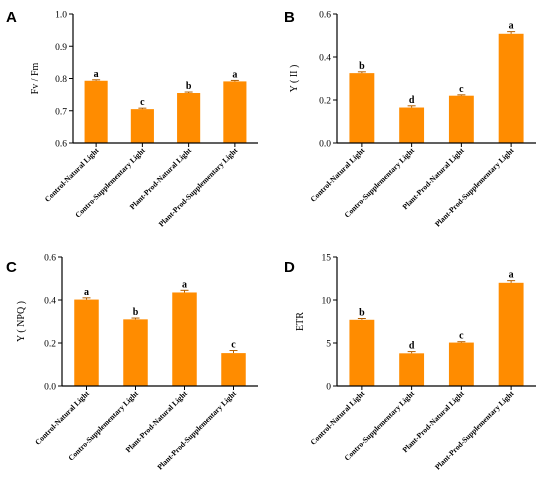 The image size is (550, 496). What do you see at coordinates (327, 259) in the screenshot?
I see `y-tick-label: 15` at bounding box center [327, 259].